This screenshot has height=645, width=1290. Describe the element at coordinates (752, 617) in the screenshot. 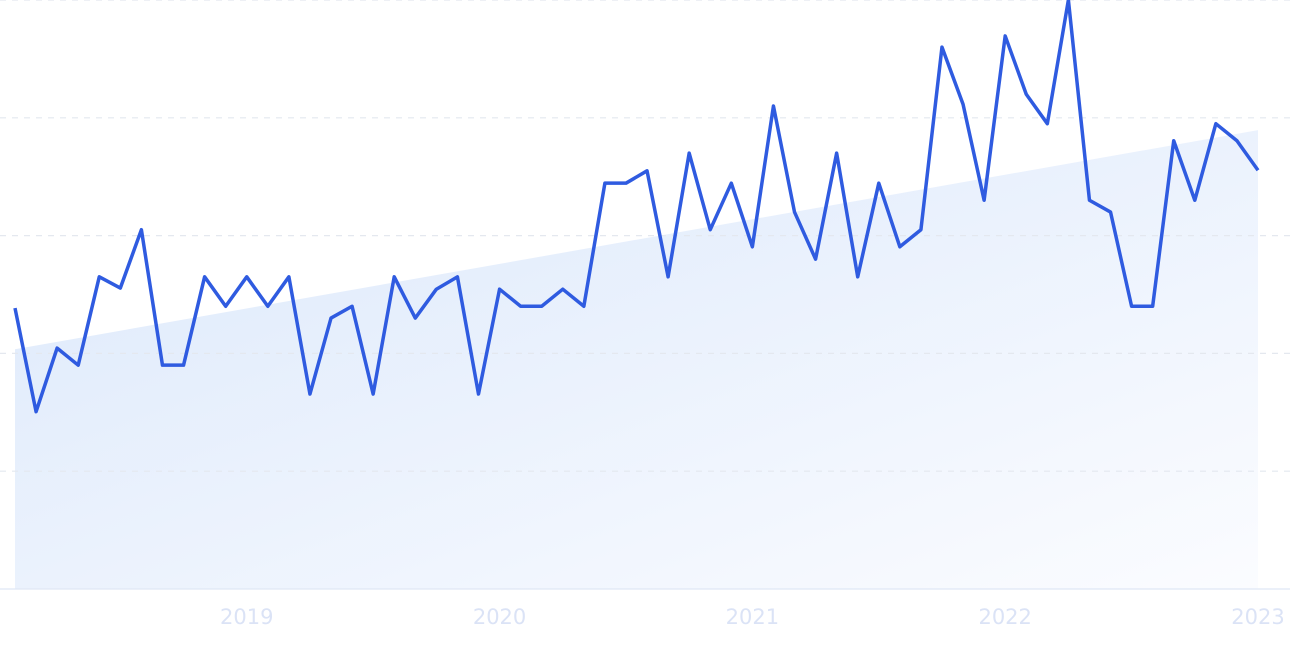

I see `x-tick-label: 2021` at that location.